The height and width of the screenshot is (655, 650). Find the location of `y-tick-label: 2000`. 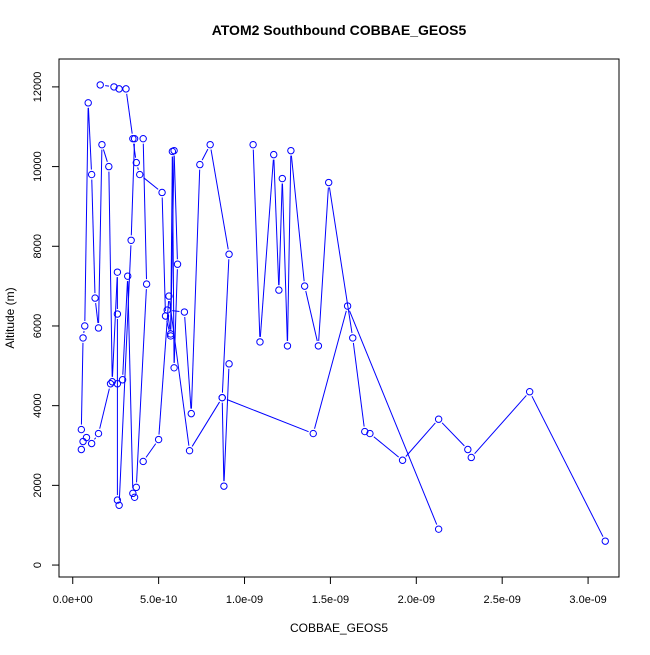

y-tick-label: 2000 is located at coordinates (38, 485).